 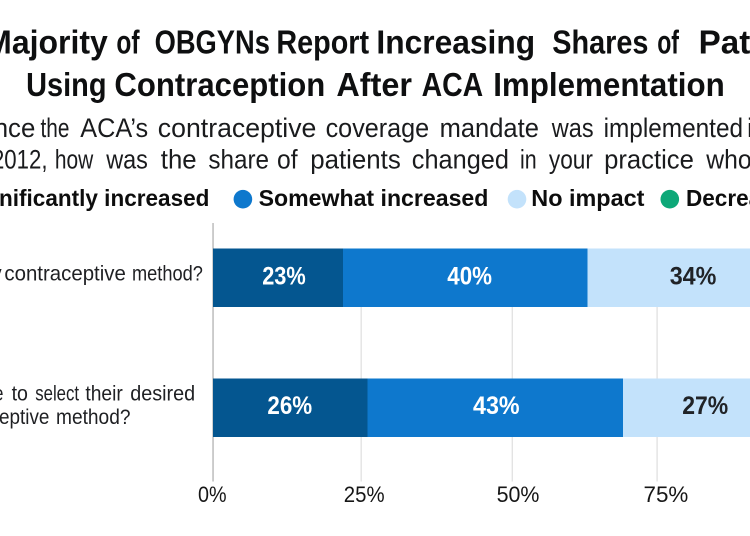 I want to click on svg-text: Increasing, so click(x=455, y=41).